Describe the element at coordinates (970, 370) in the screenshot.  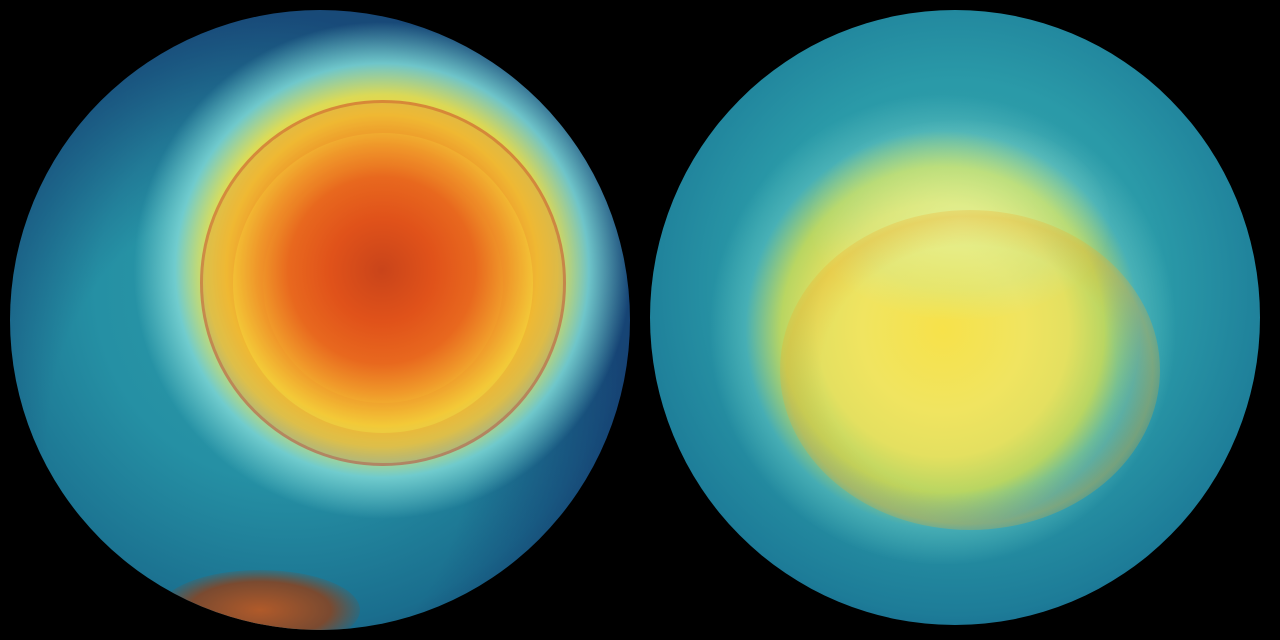
I see `warm-ring-region` at that location.